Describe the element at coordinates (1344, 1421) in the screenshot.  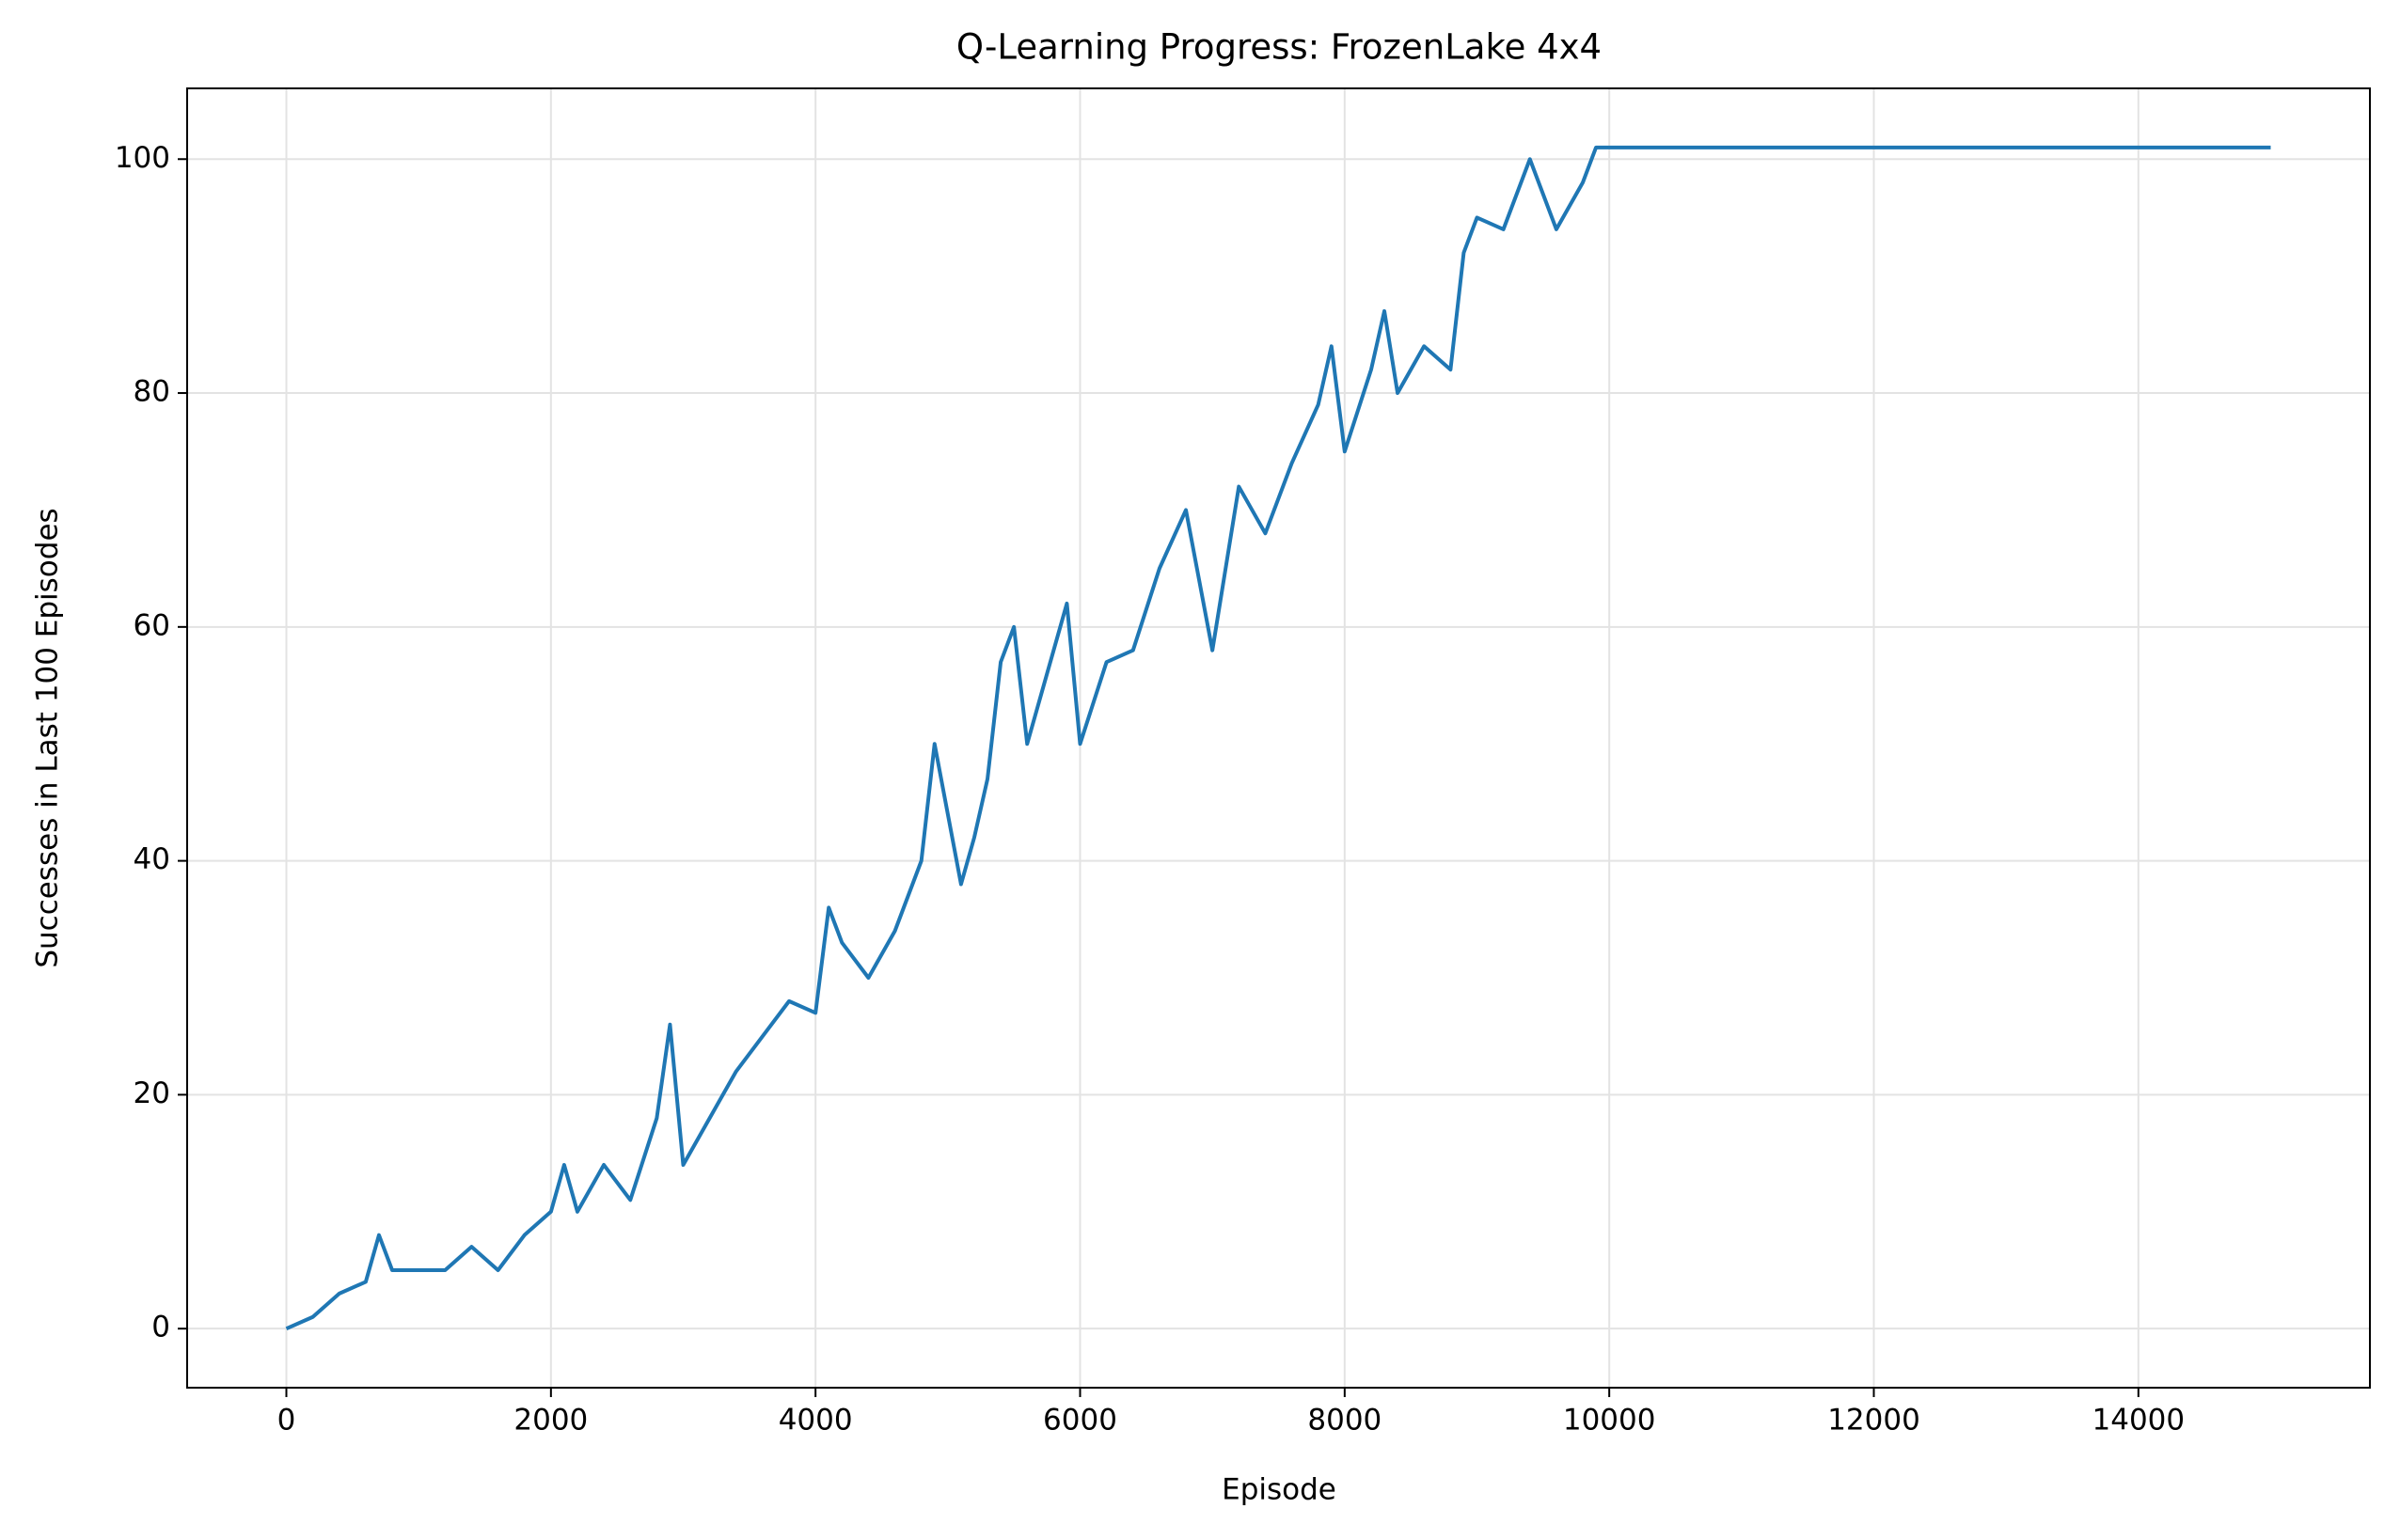
I see `x-tick-label: 8000` at that location.